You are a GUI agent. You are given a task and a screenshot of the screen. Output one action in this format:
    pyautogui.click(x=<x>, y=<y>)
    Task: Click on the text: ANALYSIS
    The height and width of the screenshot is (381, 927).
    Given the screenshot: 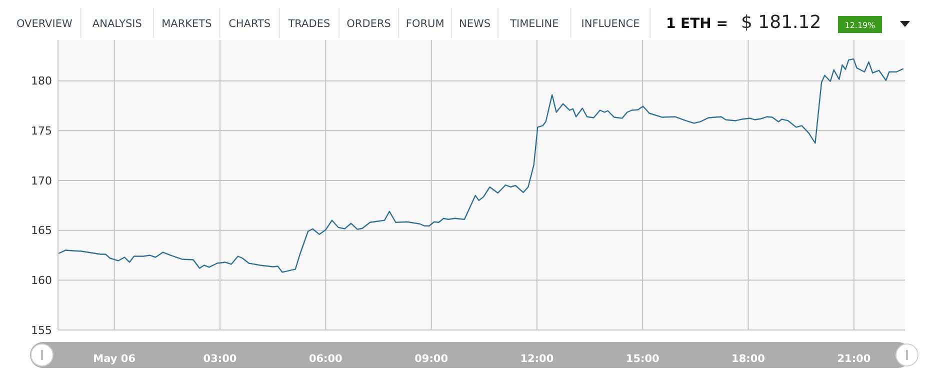 What is the action you would take?
    pyautogui.click(x=117, y=24)
    